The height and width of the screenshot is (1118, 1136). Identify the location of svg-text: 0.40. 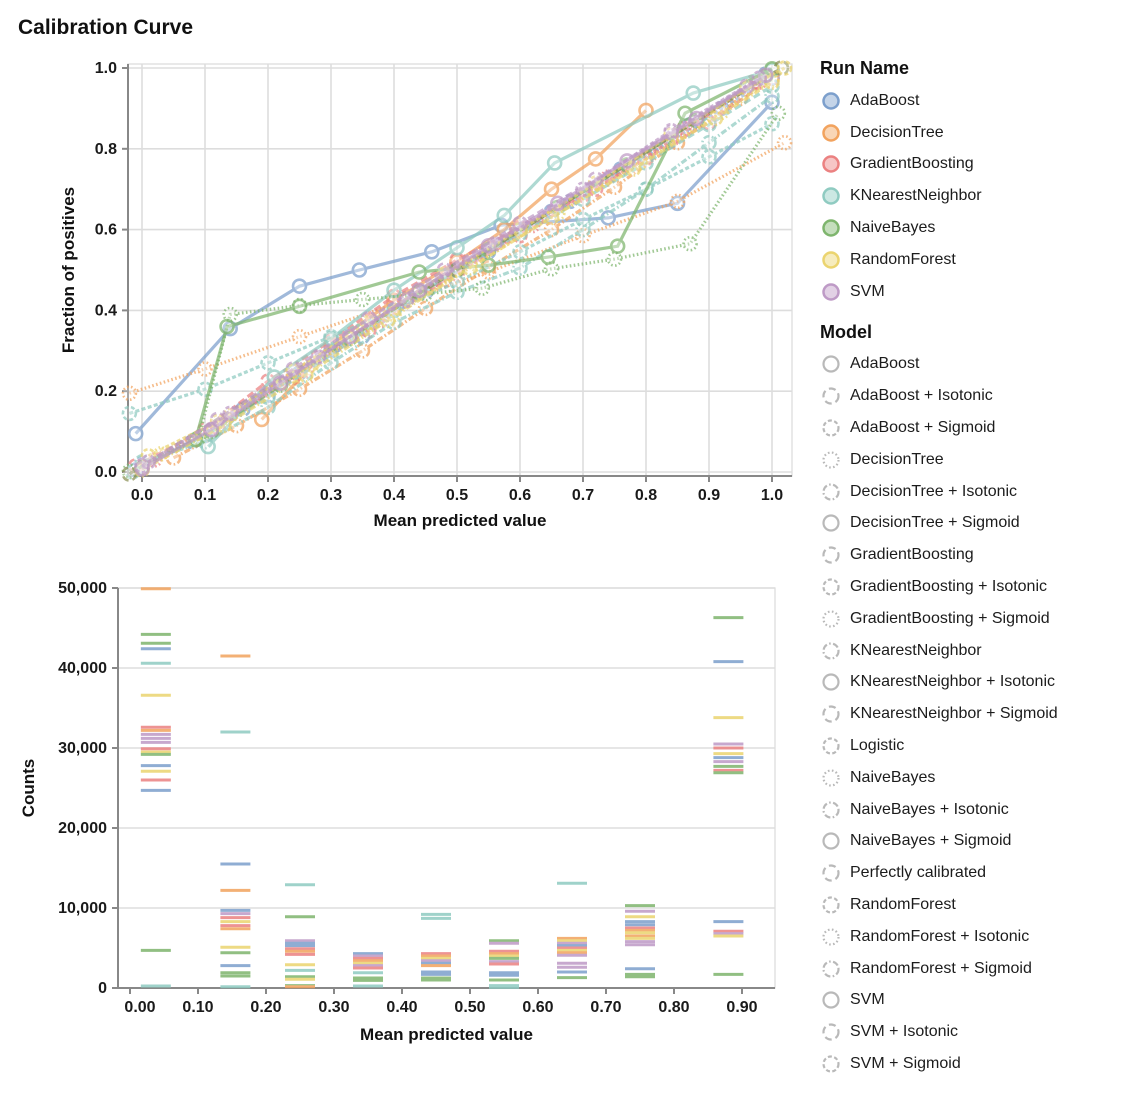
(401, 1007).